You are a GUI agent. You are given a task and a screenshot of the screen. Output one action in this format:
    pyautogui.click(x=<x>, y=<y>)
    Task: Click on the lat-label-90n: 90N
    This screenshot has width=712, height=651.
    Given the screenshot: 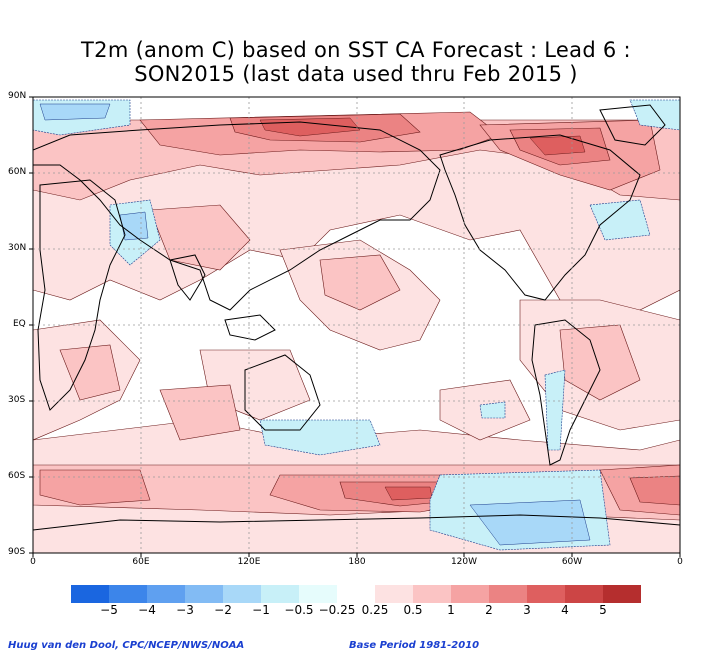 What is the action you would take?
    pyautogui.click(x=17, y=96)
    